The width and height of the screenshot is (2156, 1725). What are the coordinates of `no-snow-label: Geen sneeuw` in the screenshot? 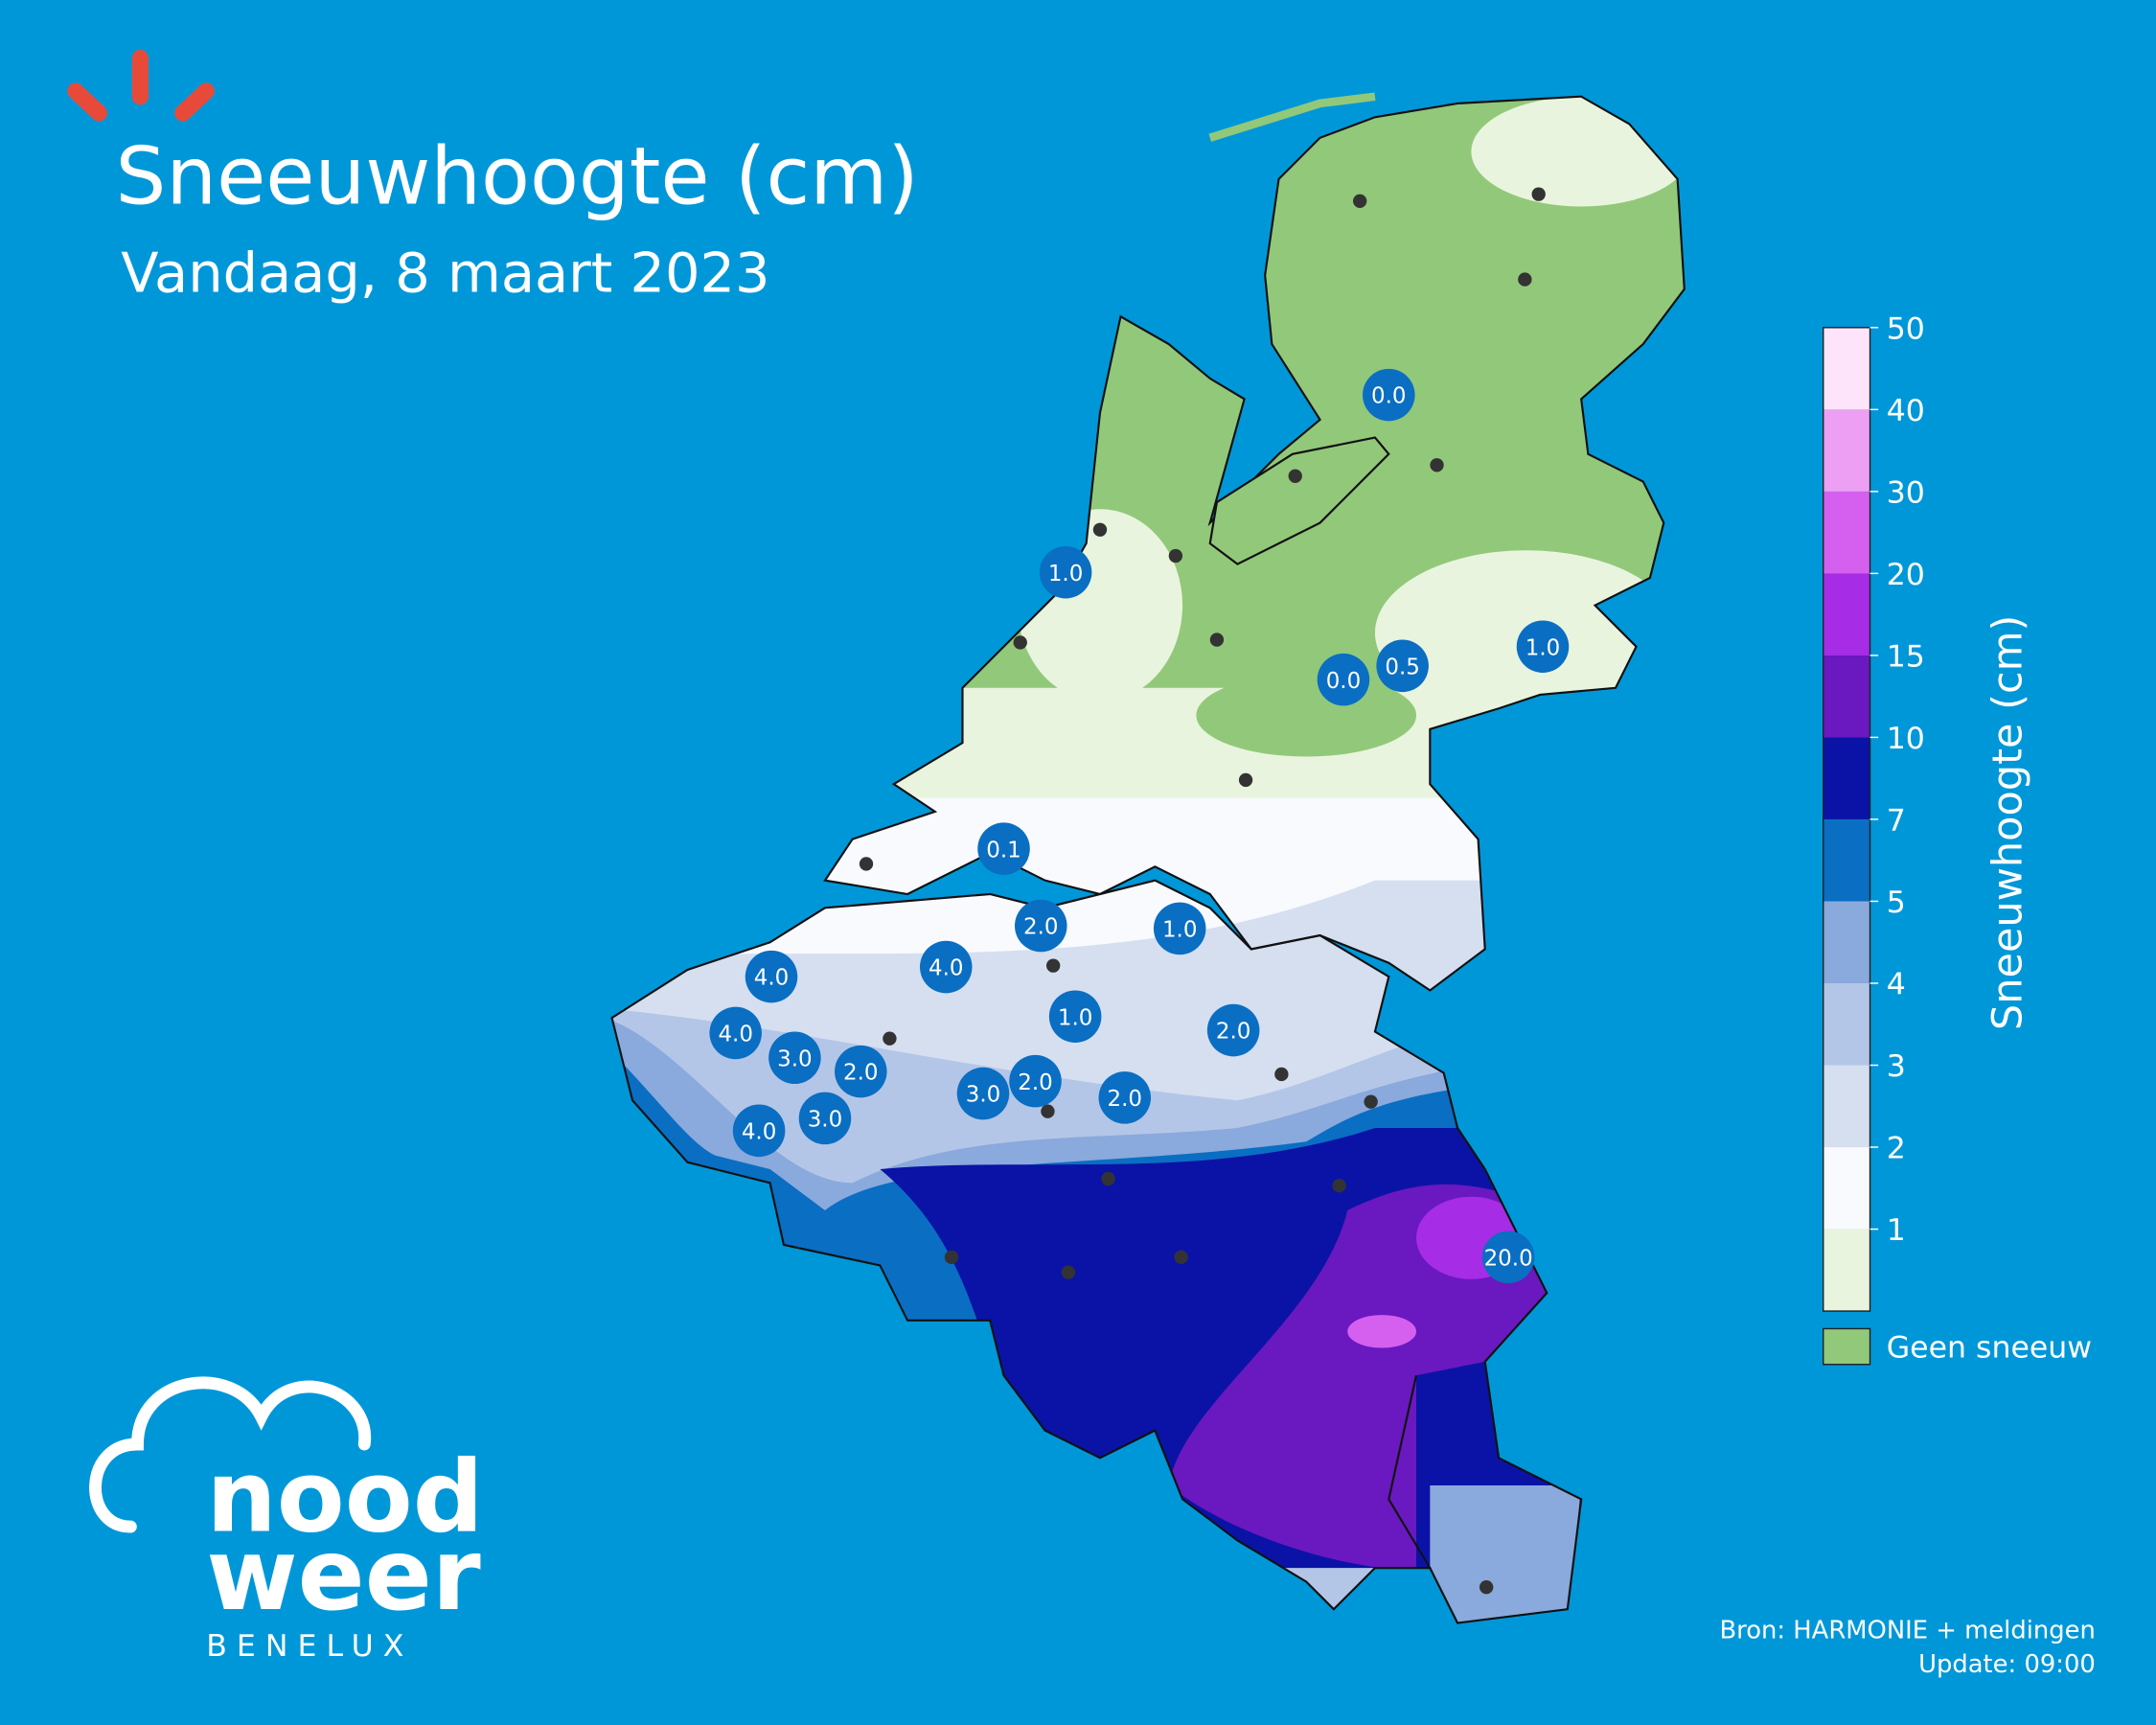 It's located at (1989, 1348).